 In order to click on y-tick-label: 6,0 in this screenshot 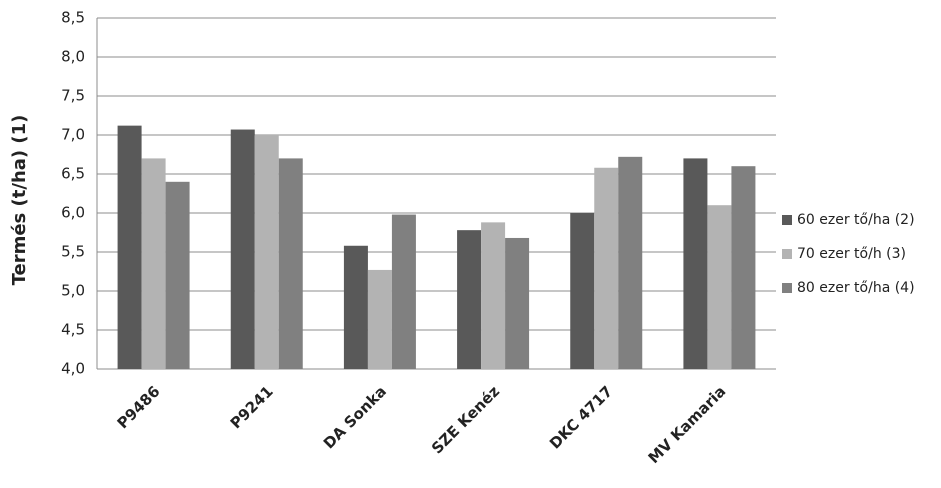, I will do `click(73, 213)`.